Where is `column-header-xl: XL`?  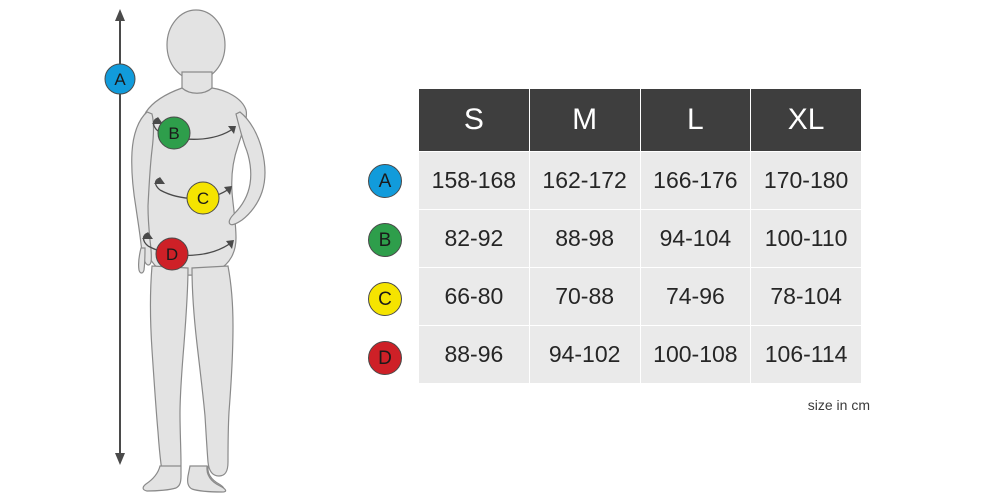 column-header-xl: XL is located at coordinates (806, 120).